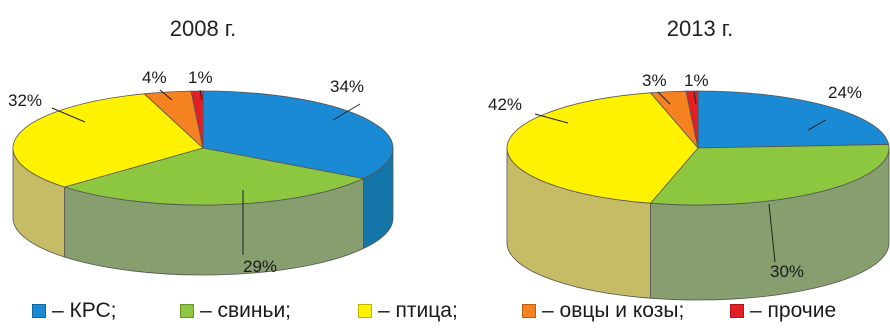 Image resolution: width=890 pixels, height=334 pixels. I want to click on legend-item-pigs: – свиньи;, so click(235, 311).